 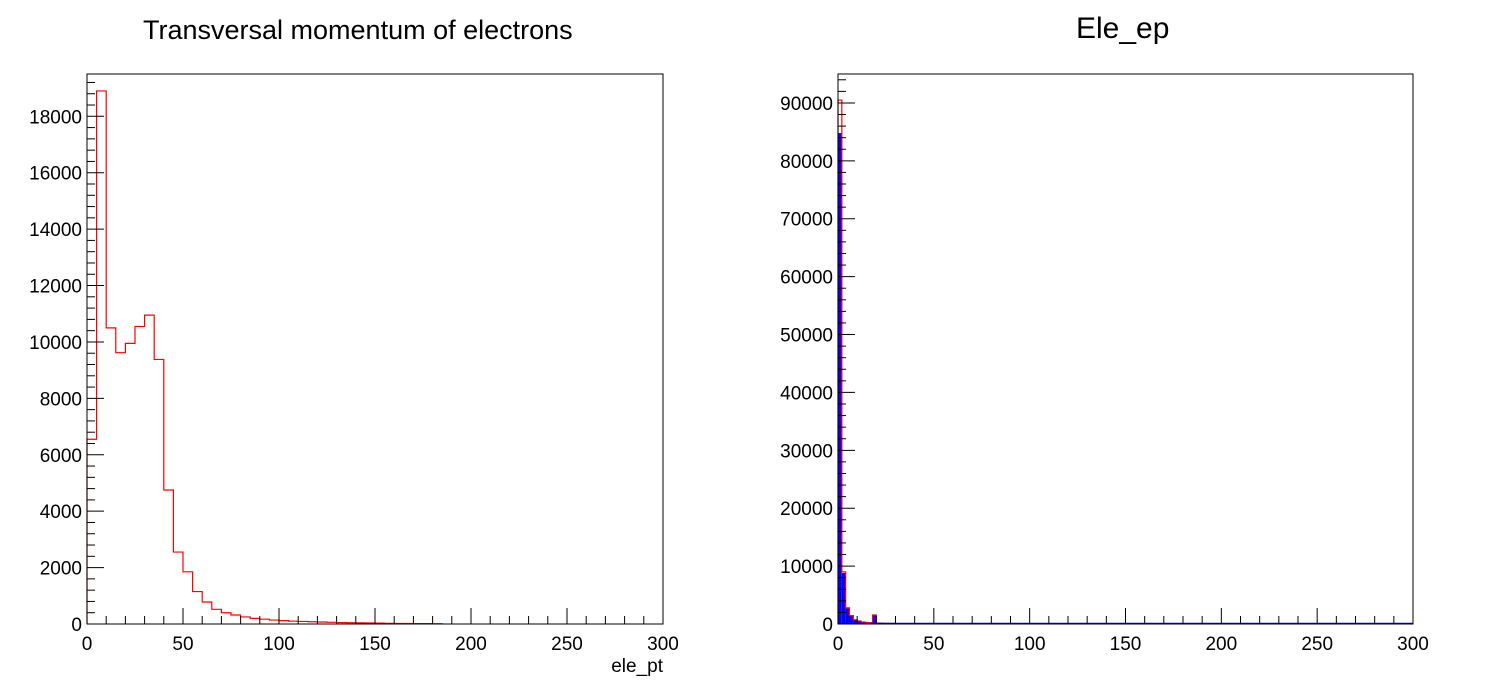 I want to click on chart-title-right: Ele_ep, so click(x=1123, y=28).